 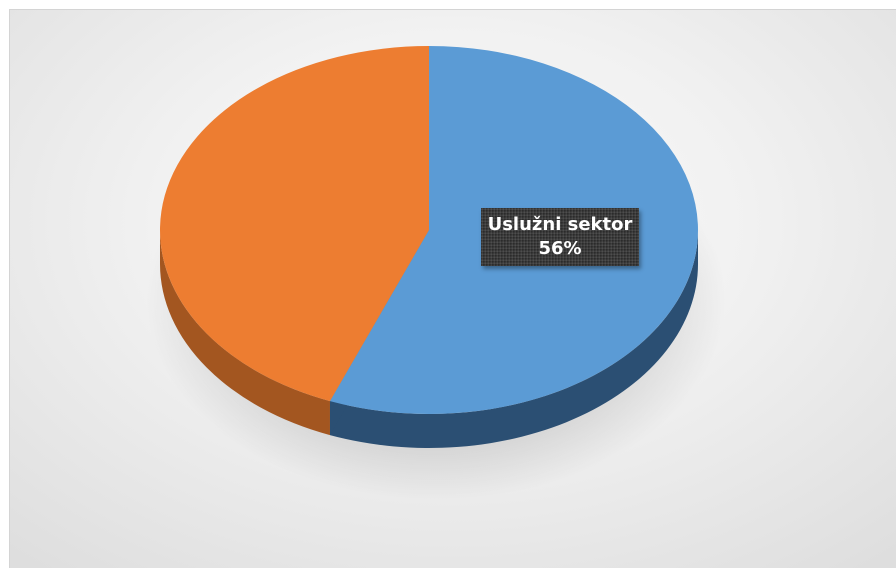 I want to click on data-label-percent: 56%, so click(x=560, y=248).